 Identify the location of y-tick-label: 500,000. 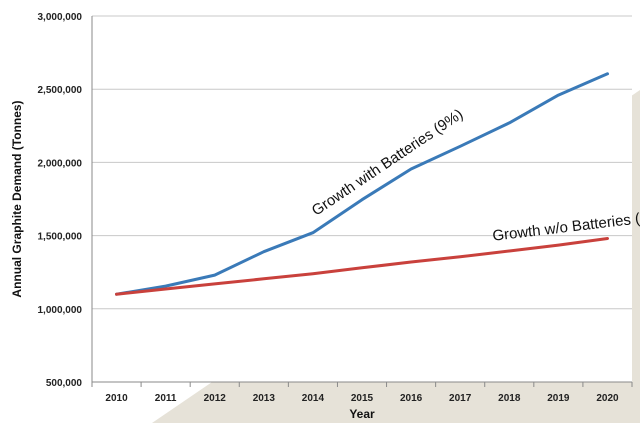
(64, 383).